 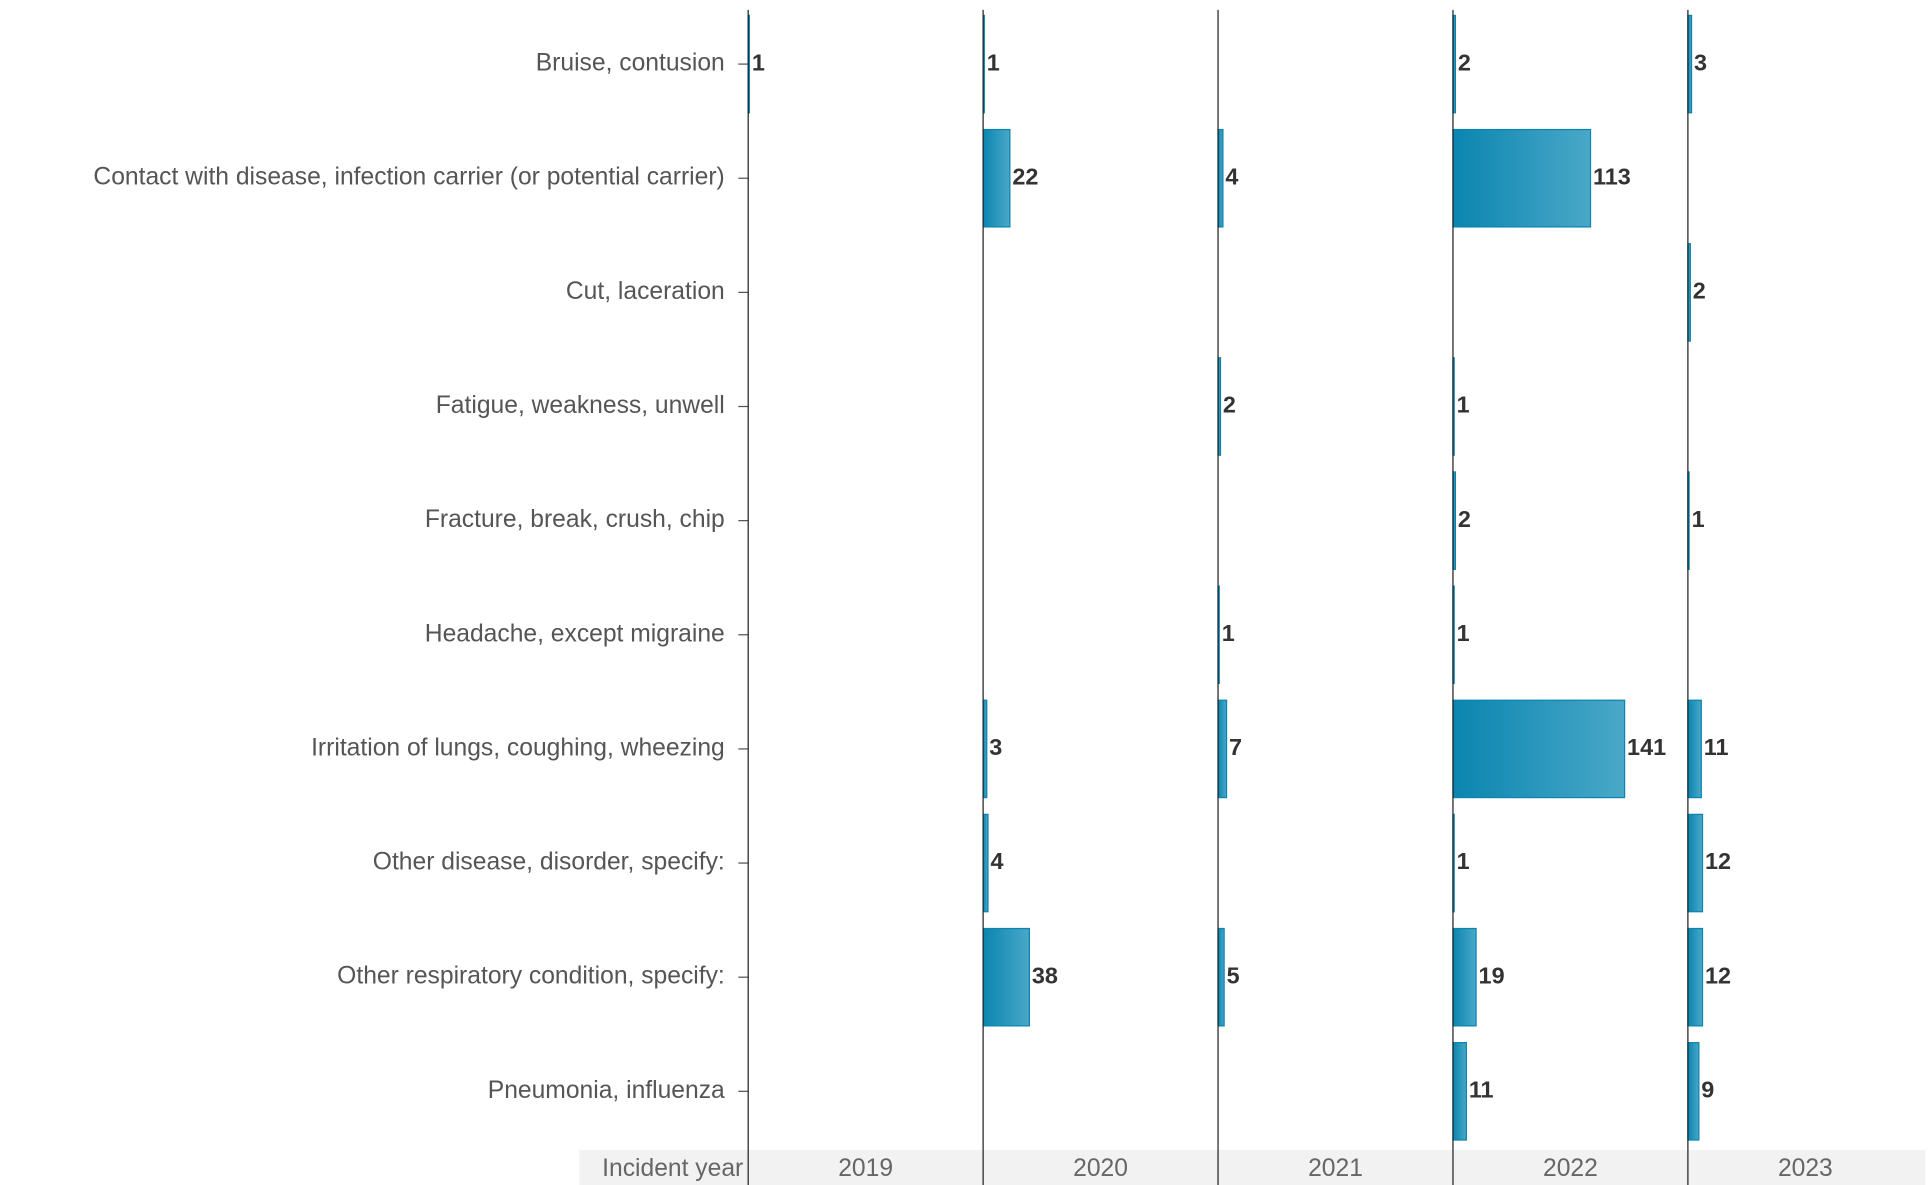 What do you see at coordinates (580, 405) in the screenshot?
I see `category-label: Fatigue, weakness, unwell` at bounding box center [580, 405].